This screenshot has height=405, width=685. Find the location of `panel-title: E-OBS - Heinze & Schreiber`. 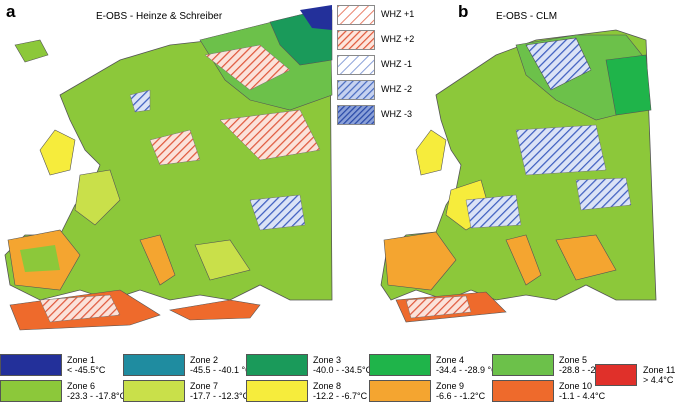

panel-title: E-OBS - Heinze & Schreiber is located at coordinates (159, 16).